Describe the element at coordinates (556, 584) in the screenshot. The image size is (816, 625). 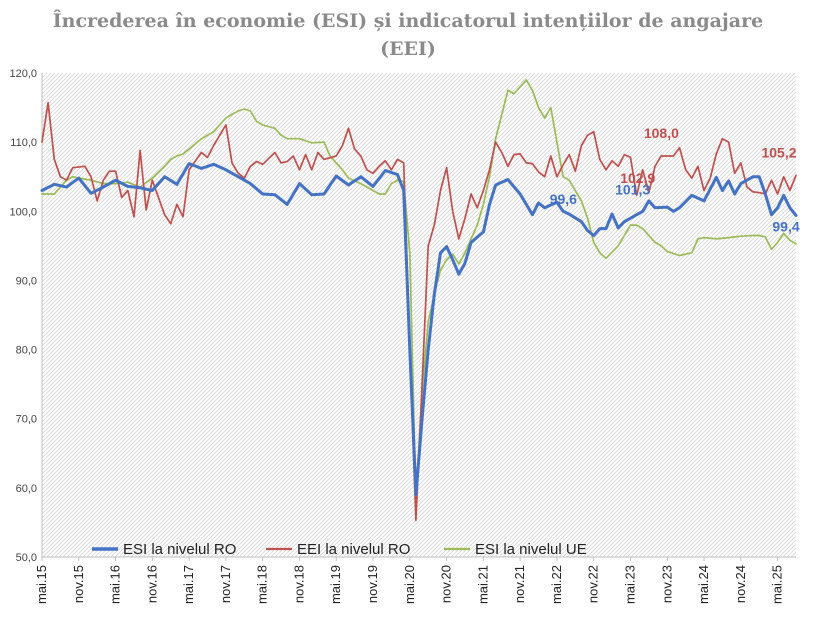
I see `x-tick-label: mai.22` at that location.